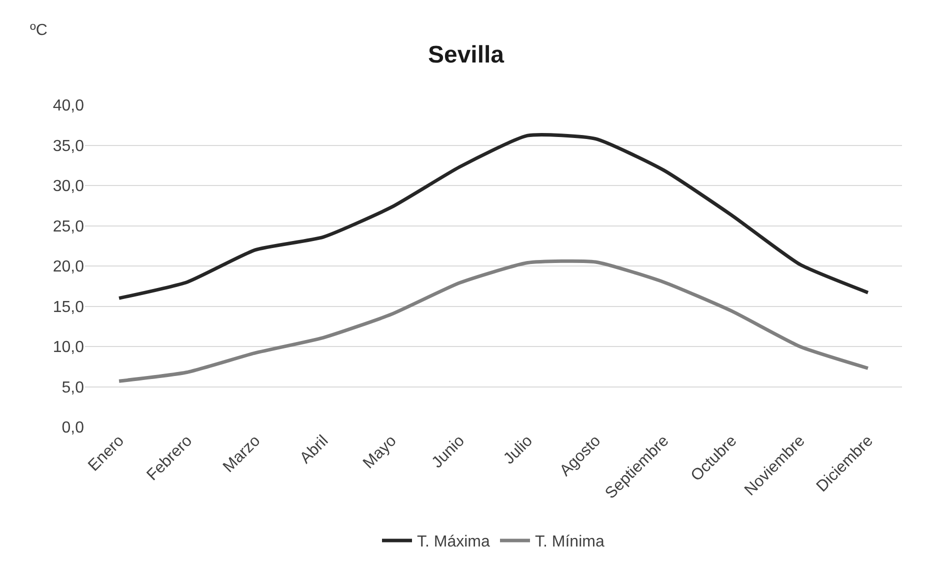  What do you see at coordinates (68, 187) in the screenshot?
I see `y-tick-label: 30,0` at bounding box center [68, 187].